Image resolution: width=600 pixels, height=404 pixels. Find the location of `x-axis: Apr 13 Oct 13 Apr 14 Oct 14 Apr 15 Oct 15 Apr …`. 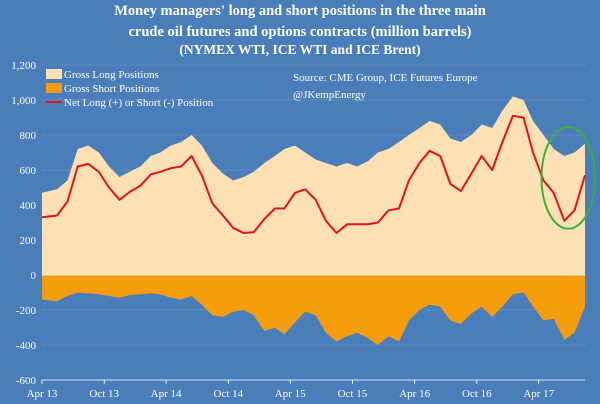

x-axis: Apr 13 Oct 13 Apr 14 Oct 14 Apr 15 Oct 15 Apr … is located at coordinates (306, 389).